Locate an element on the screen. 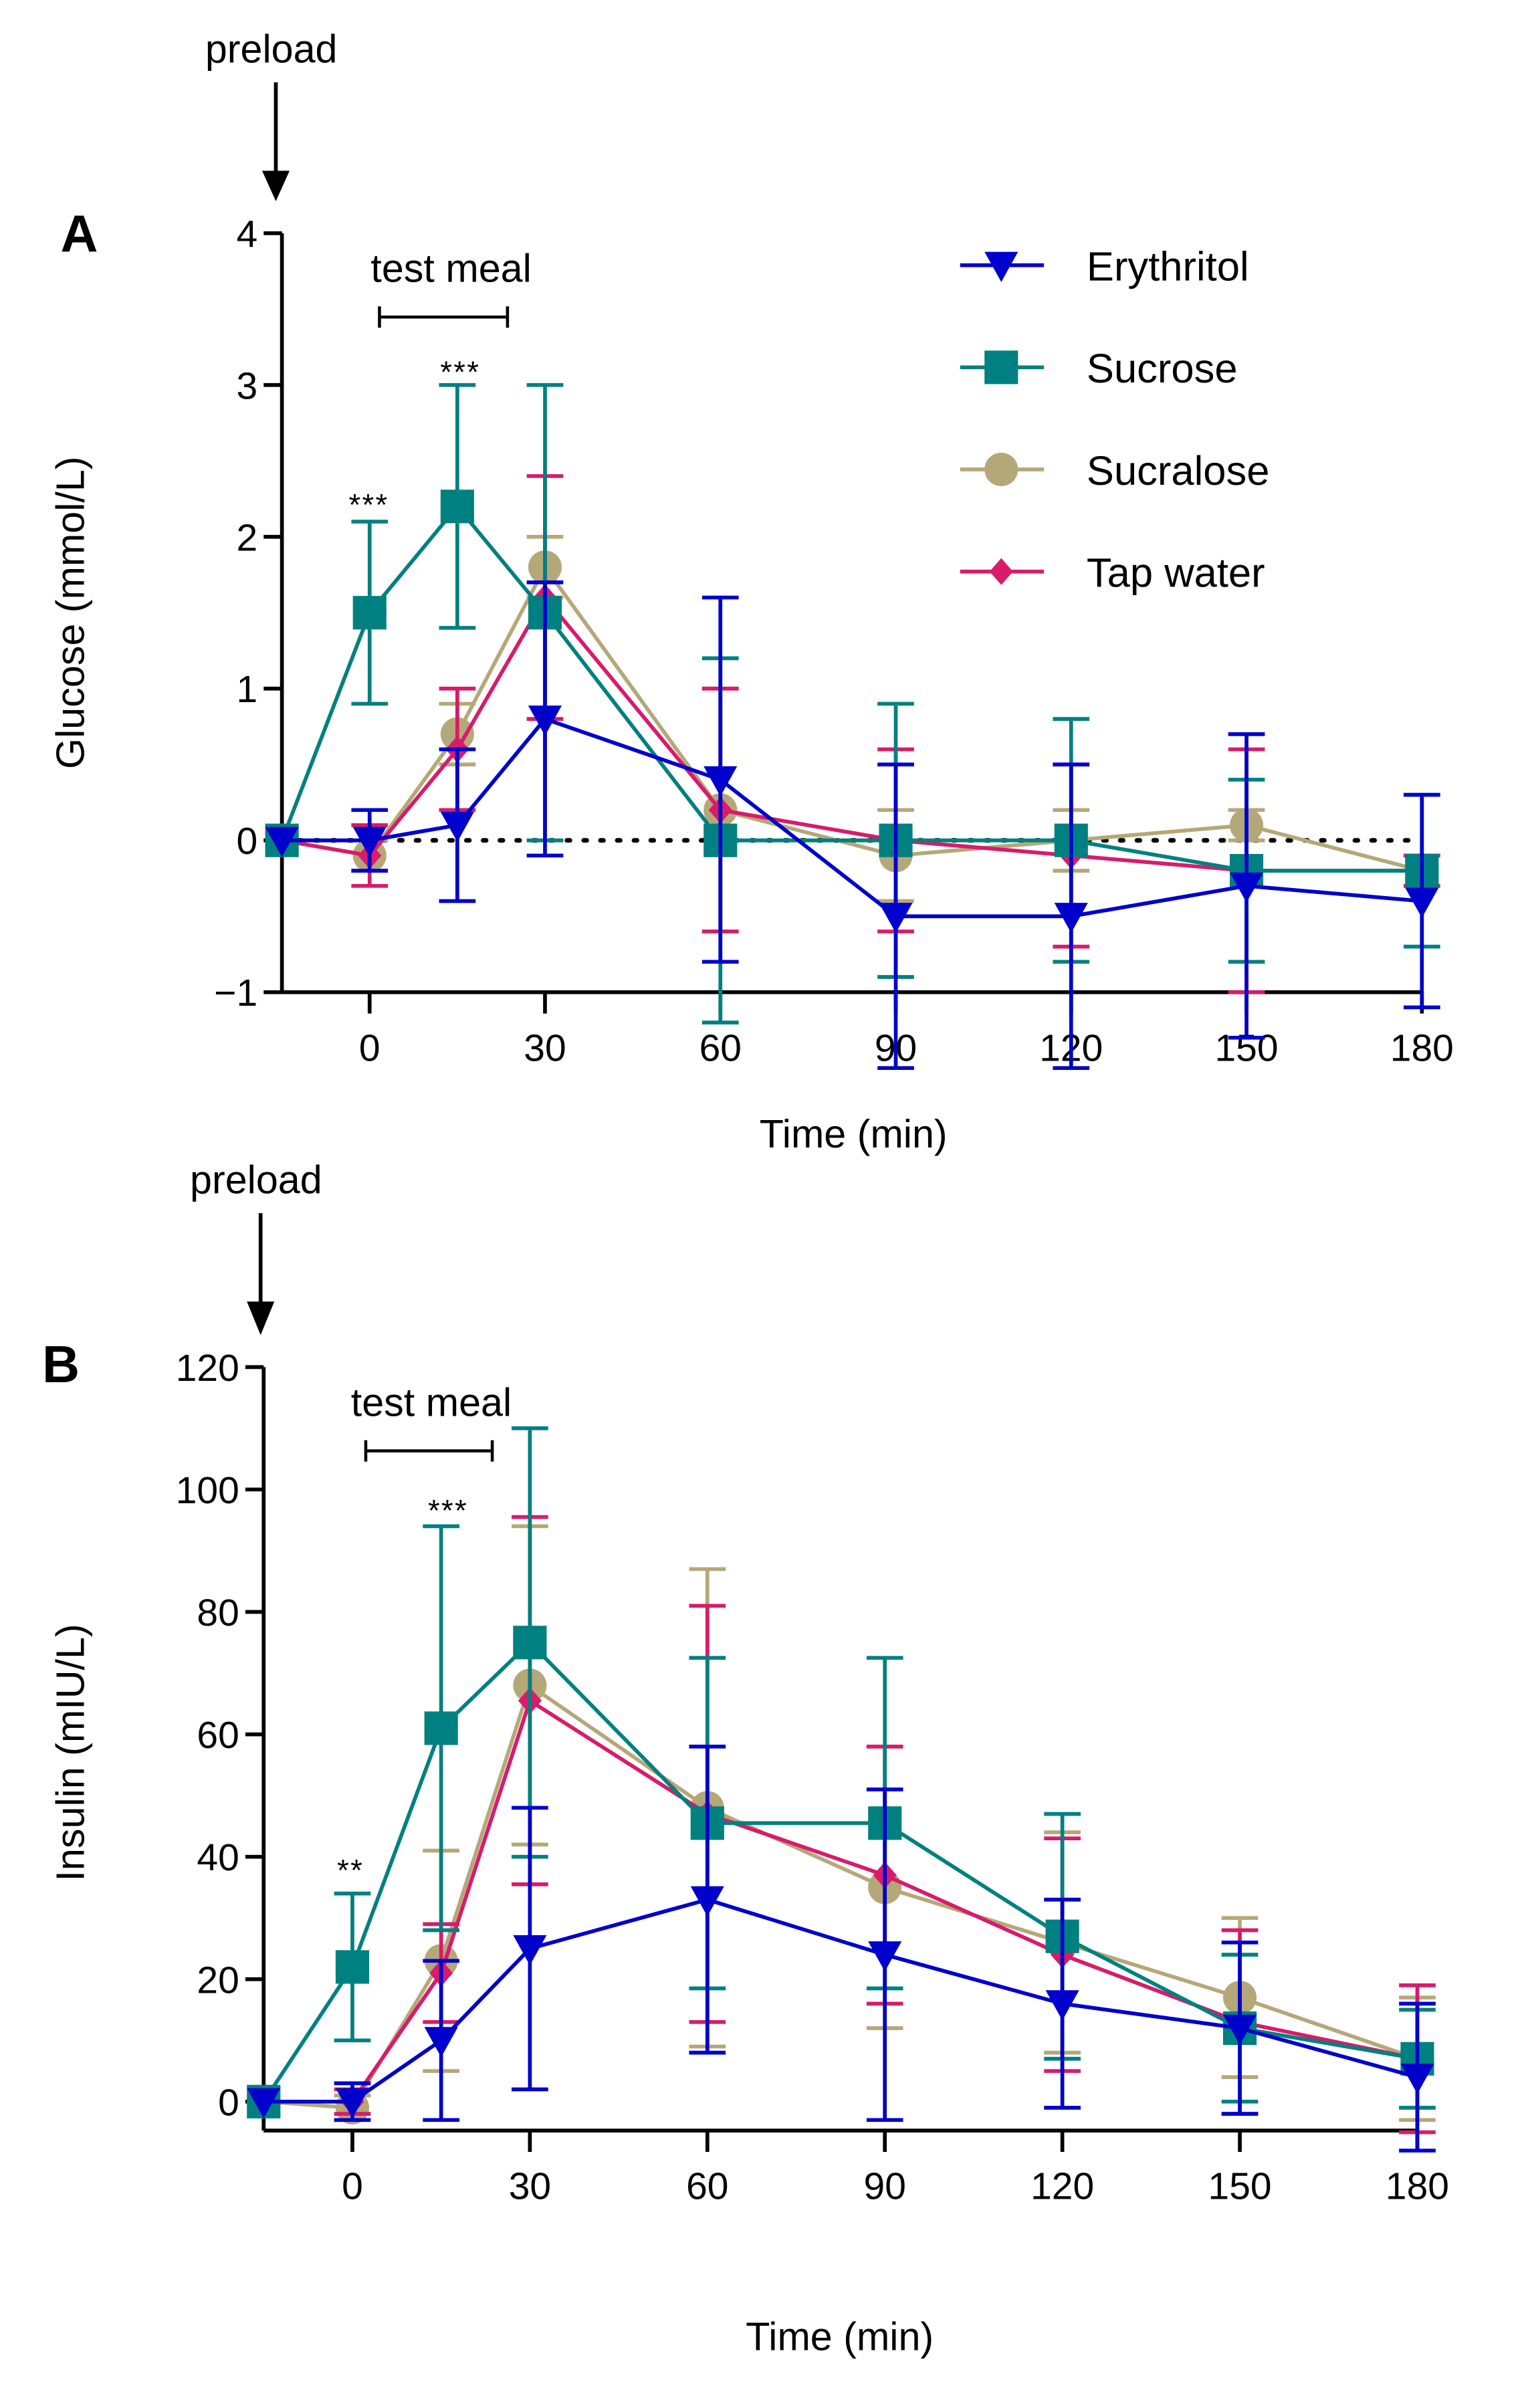  x-tick-label-b: 30 is located at coordinates (530, 2186).